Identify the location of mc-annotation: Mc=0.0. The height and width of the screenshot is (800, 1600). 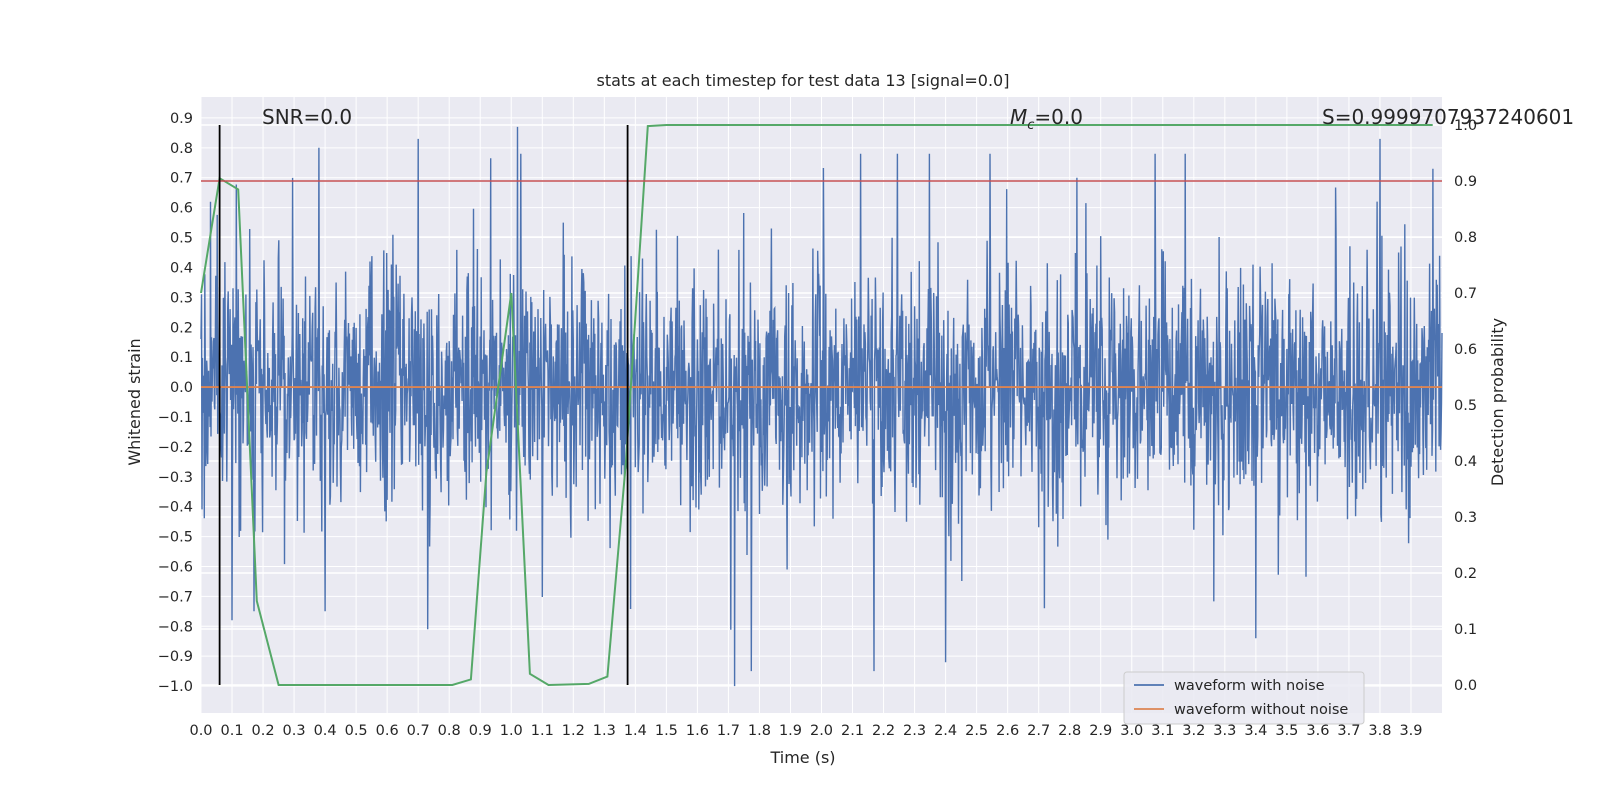
(1046, 119).